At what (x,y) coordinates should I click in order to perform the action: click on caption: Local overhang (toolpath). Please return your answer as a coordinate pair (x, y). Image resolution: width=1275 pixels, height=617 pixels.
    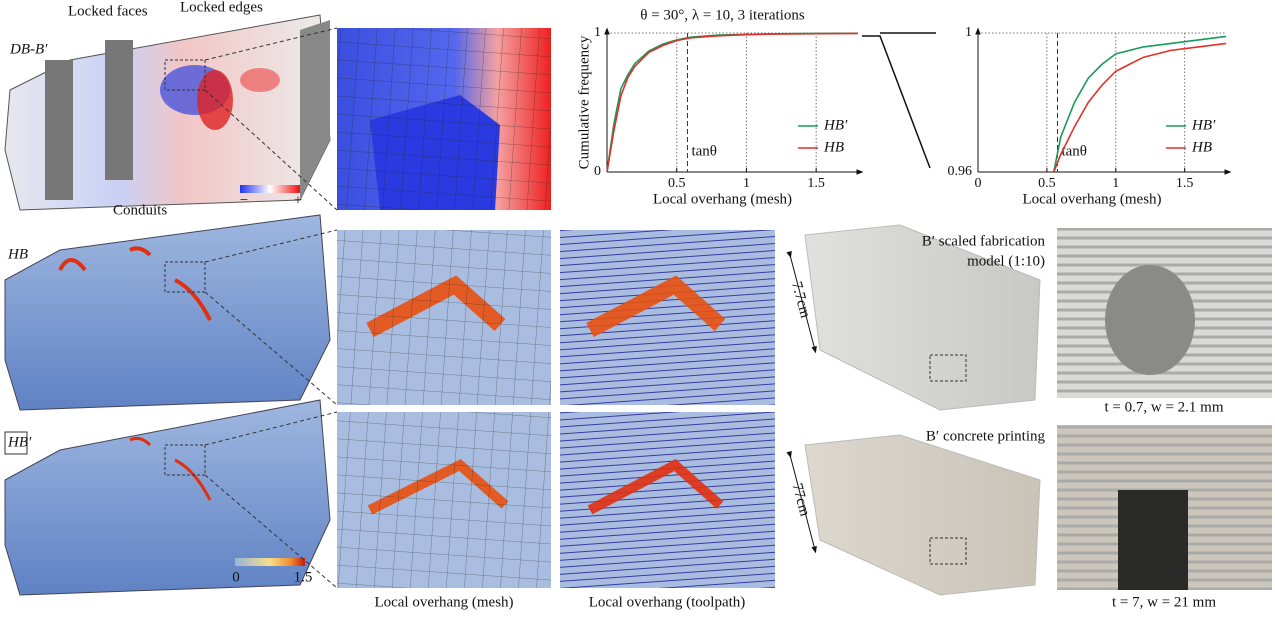
    Looking at the image, I should click on (667, 602).